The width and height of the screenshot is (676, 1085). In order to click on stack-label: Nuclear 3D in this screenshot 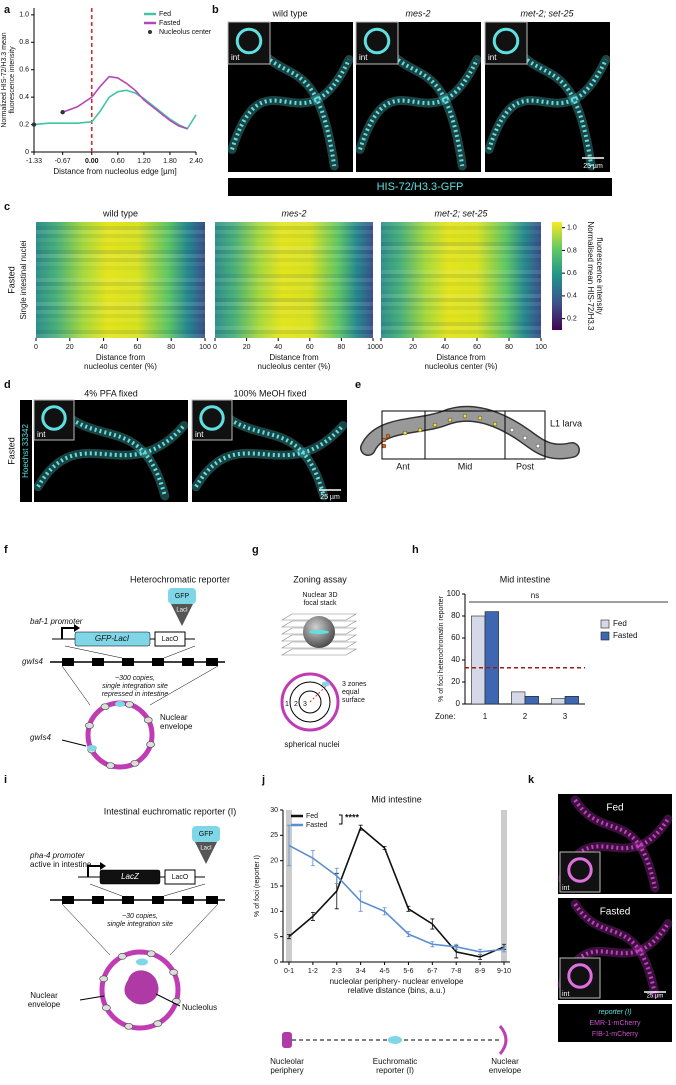, I will do `click(319, 595)`.